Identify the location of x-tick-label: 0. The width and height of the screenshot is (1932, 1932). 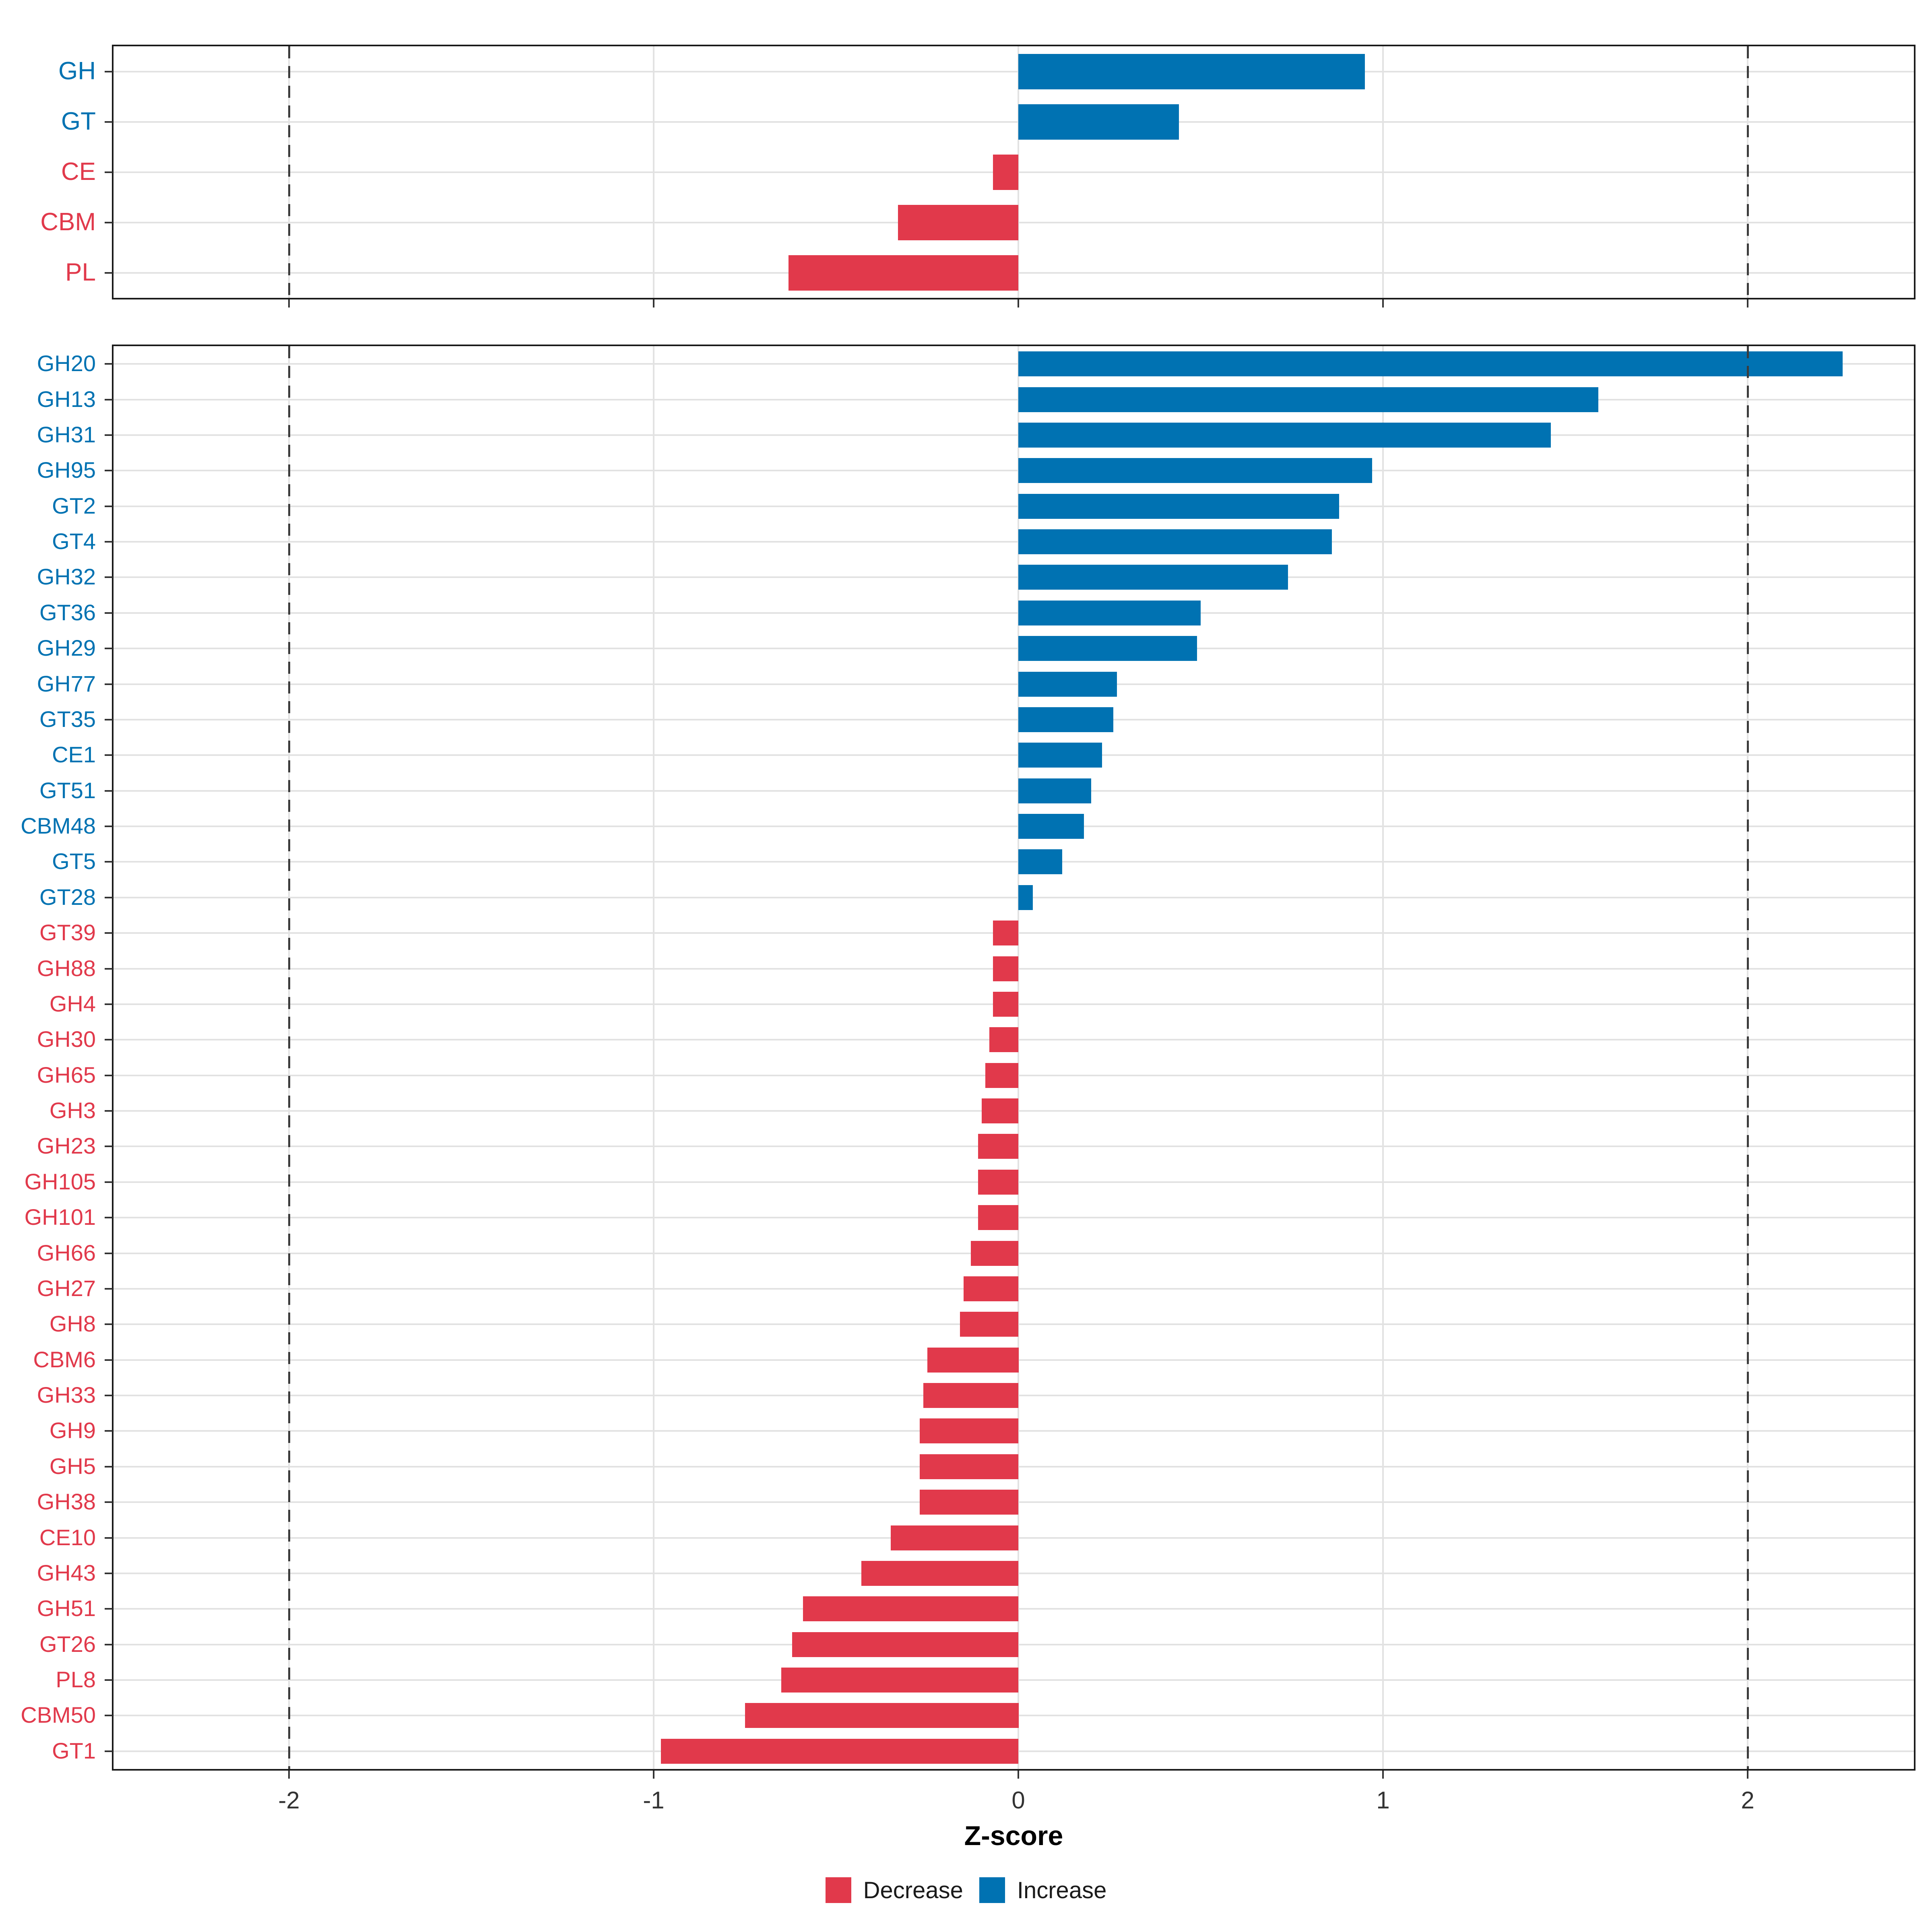
(1018, 1800).